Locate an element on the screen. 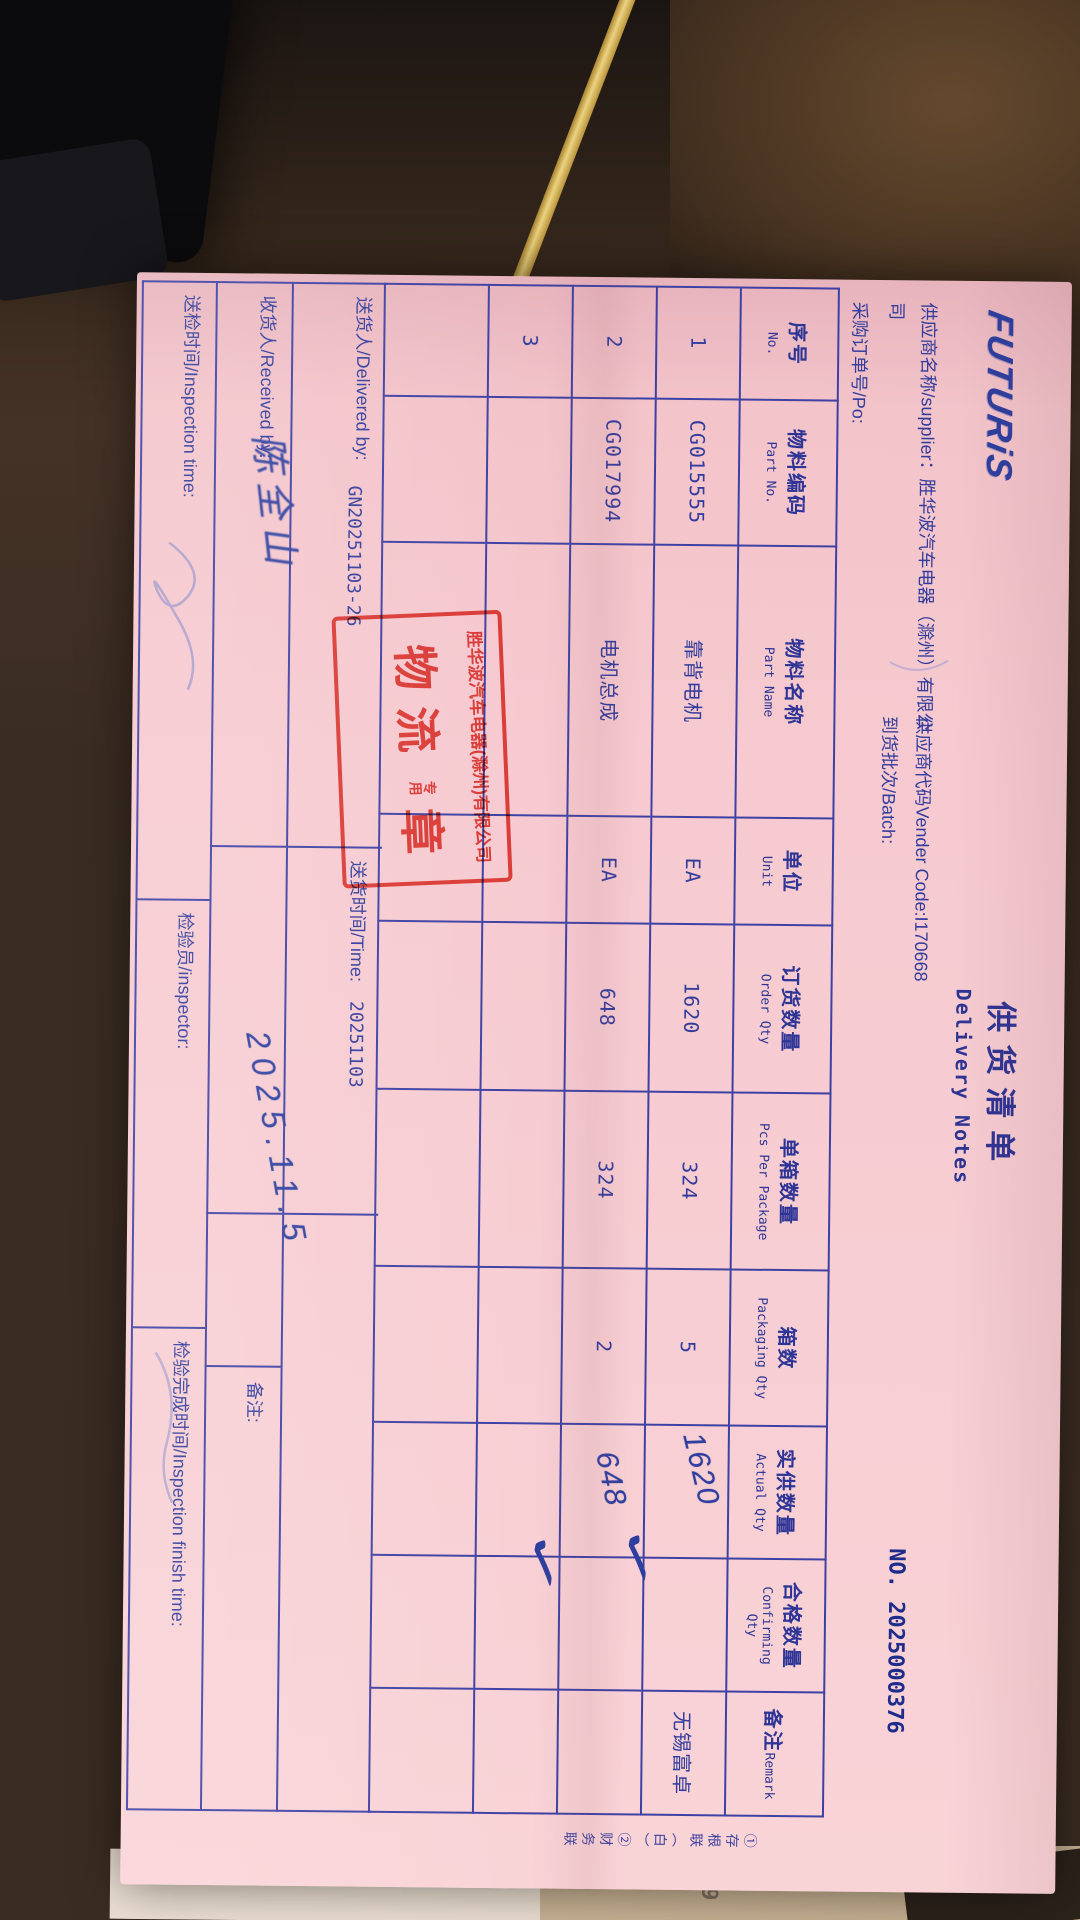 Image resolution: width=1080 pixels, height=1920 pixels. supplier-line: 供应商名称/supplier：胜华波汽车电器（滁州）有限公司 is located at coordinates (909, 517).